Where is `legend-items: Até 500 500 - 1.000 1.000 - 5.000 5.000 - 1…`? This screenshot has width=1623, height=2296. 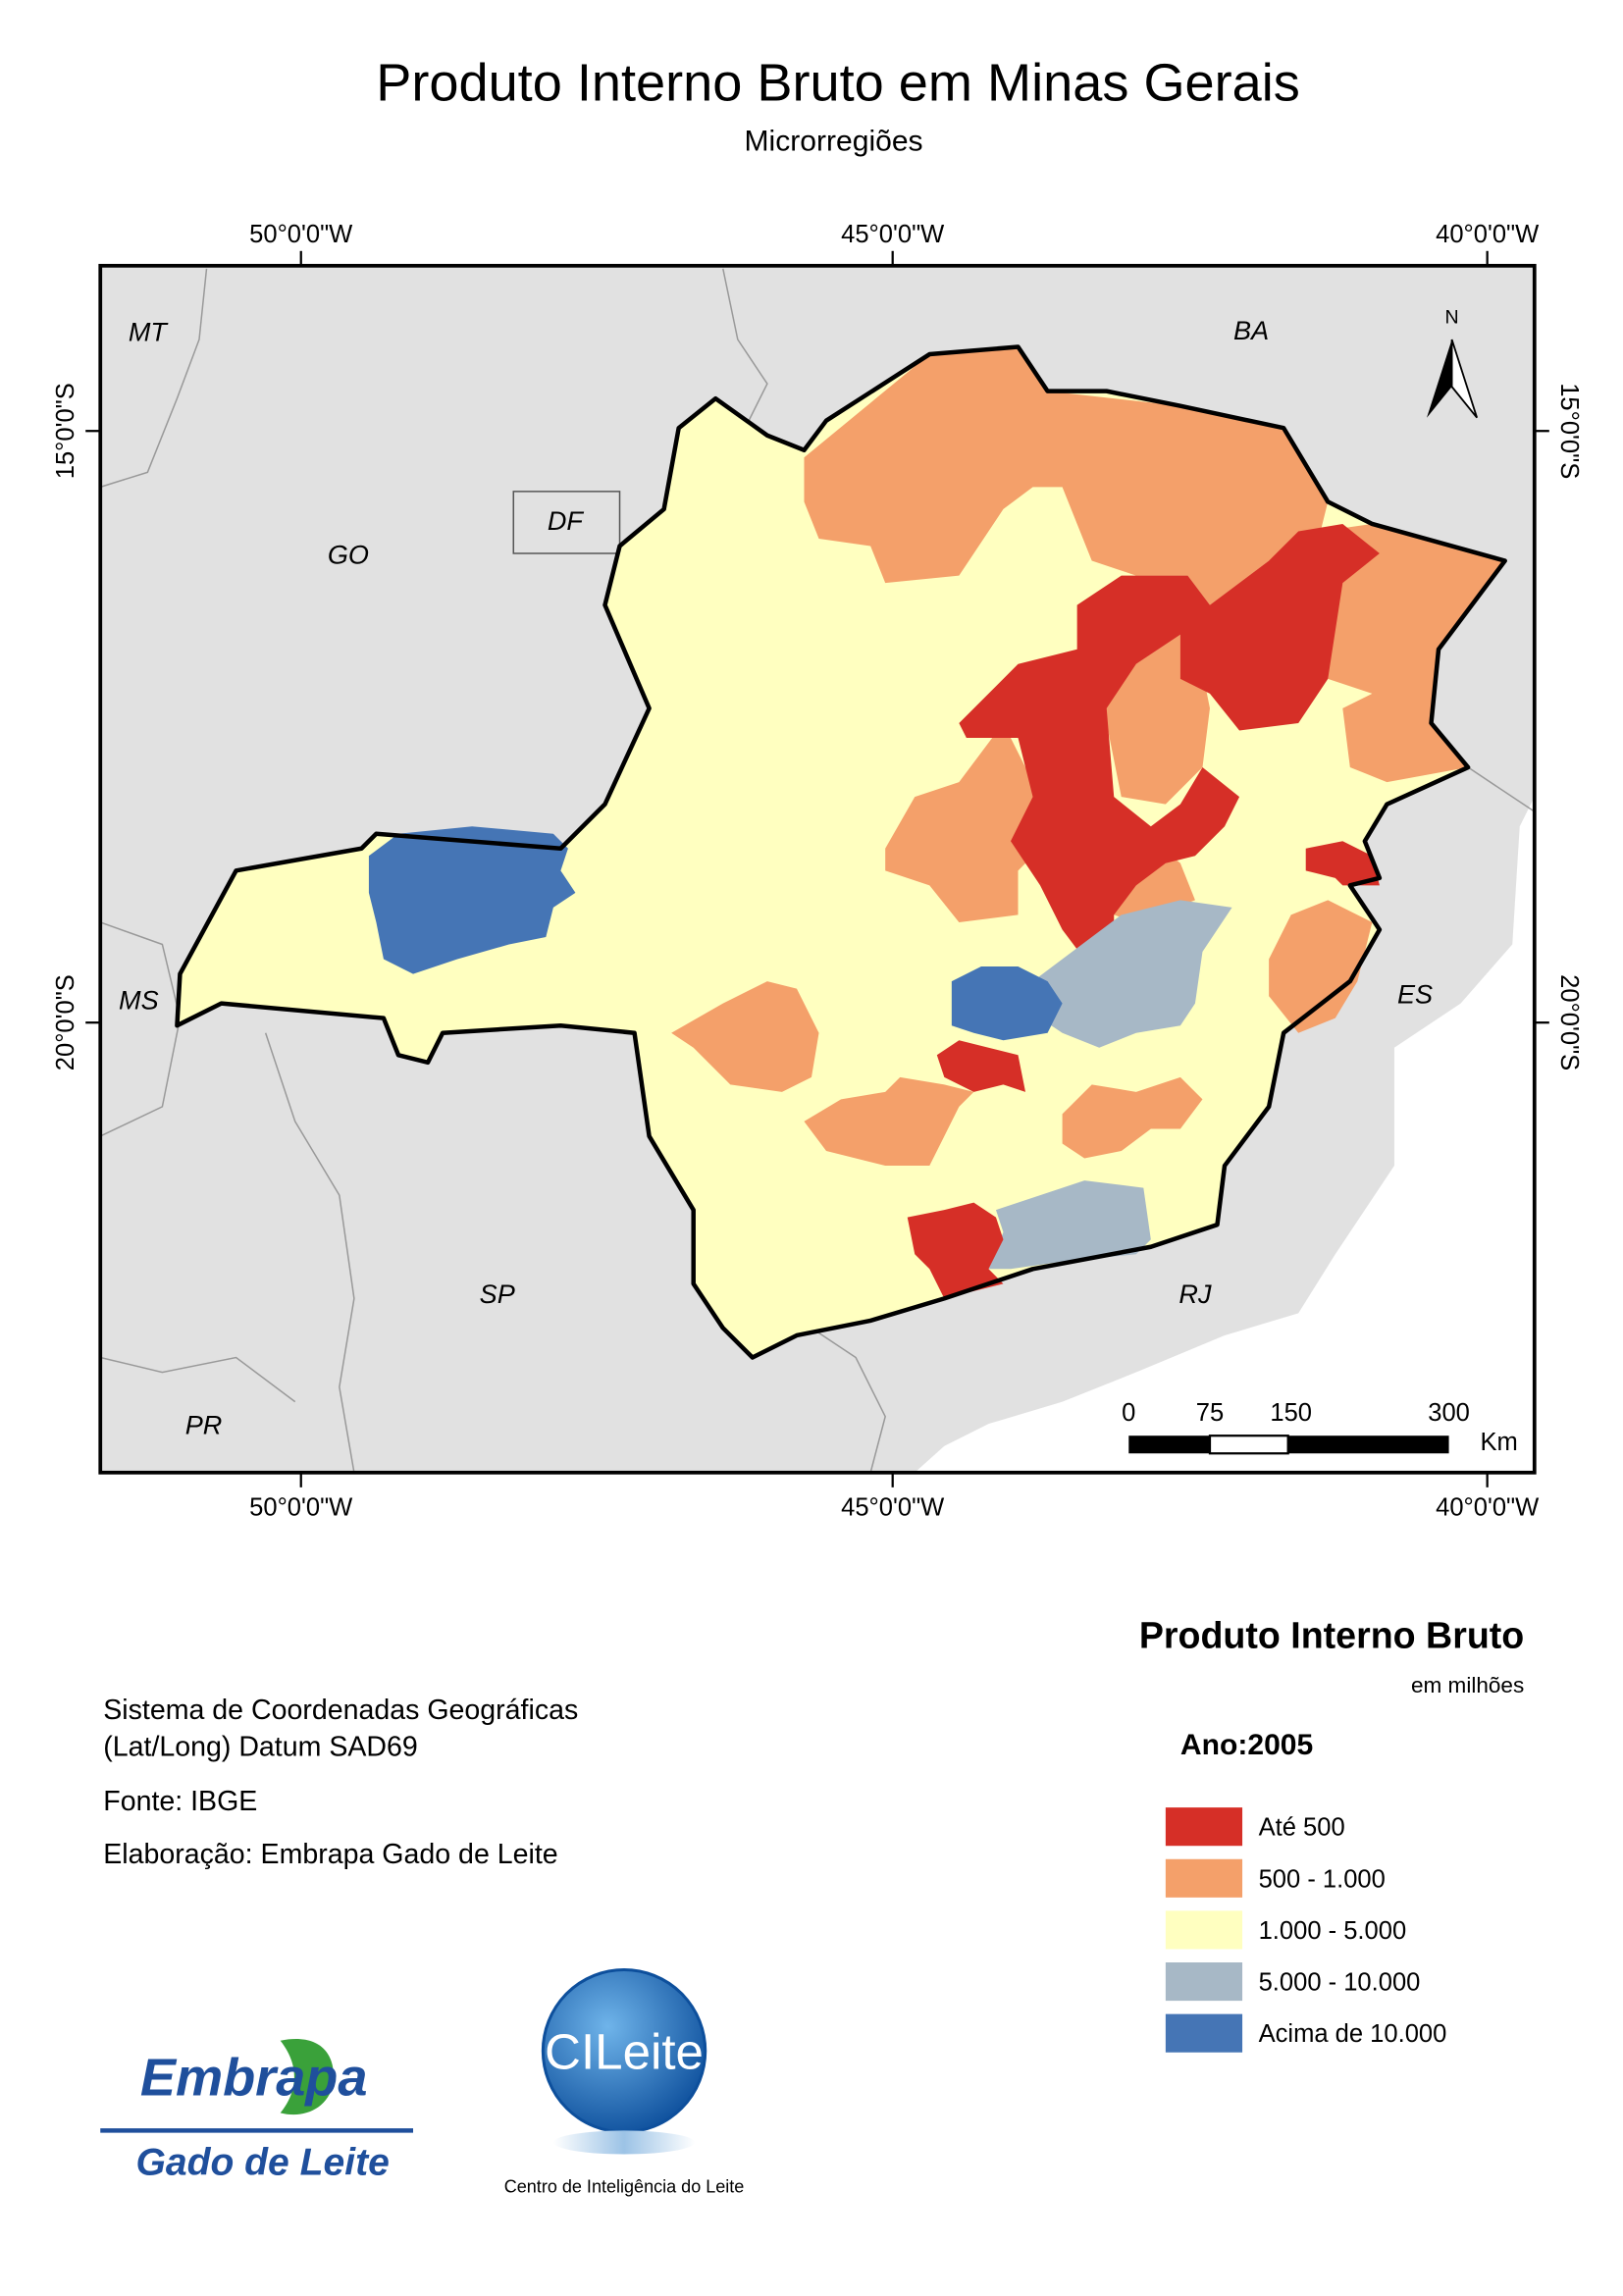
legend-items: Até 500 500 - 1.000 1.000 - 5.000 5.000 - 1… is located at coordinates (1306, 1930).